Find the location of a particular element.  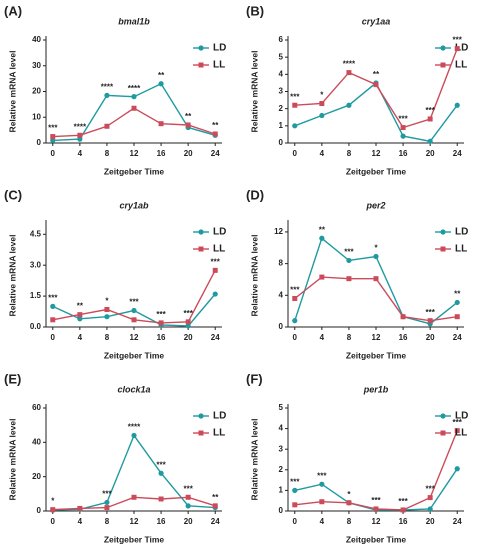

y-tick-label: 1 is located at coordinates (281, 490).